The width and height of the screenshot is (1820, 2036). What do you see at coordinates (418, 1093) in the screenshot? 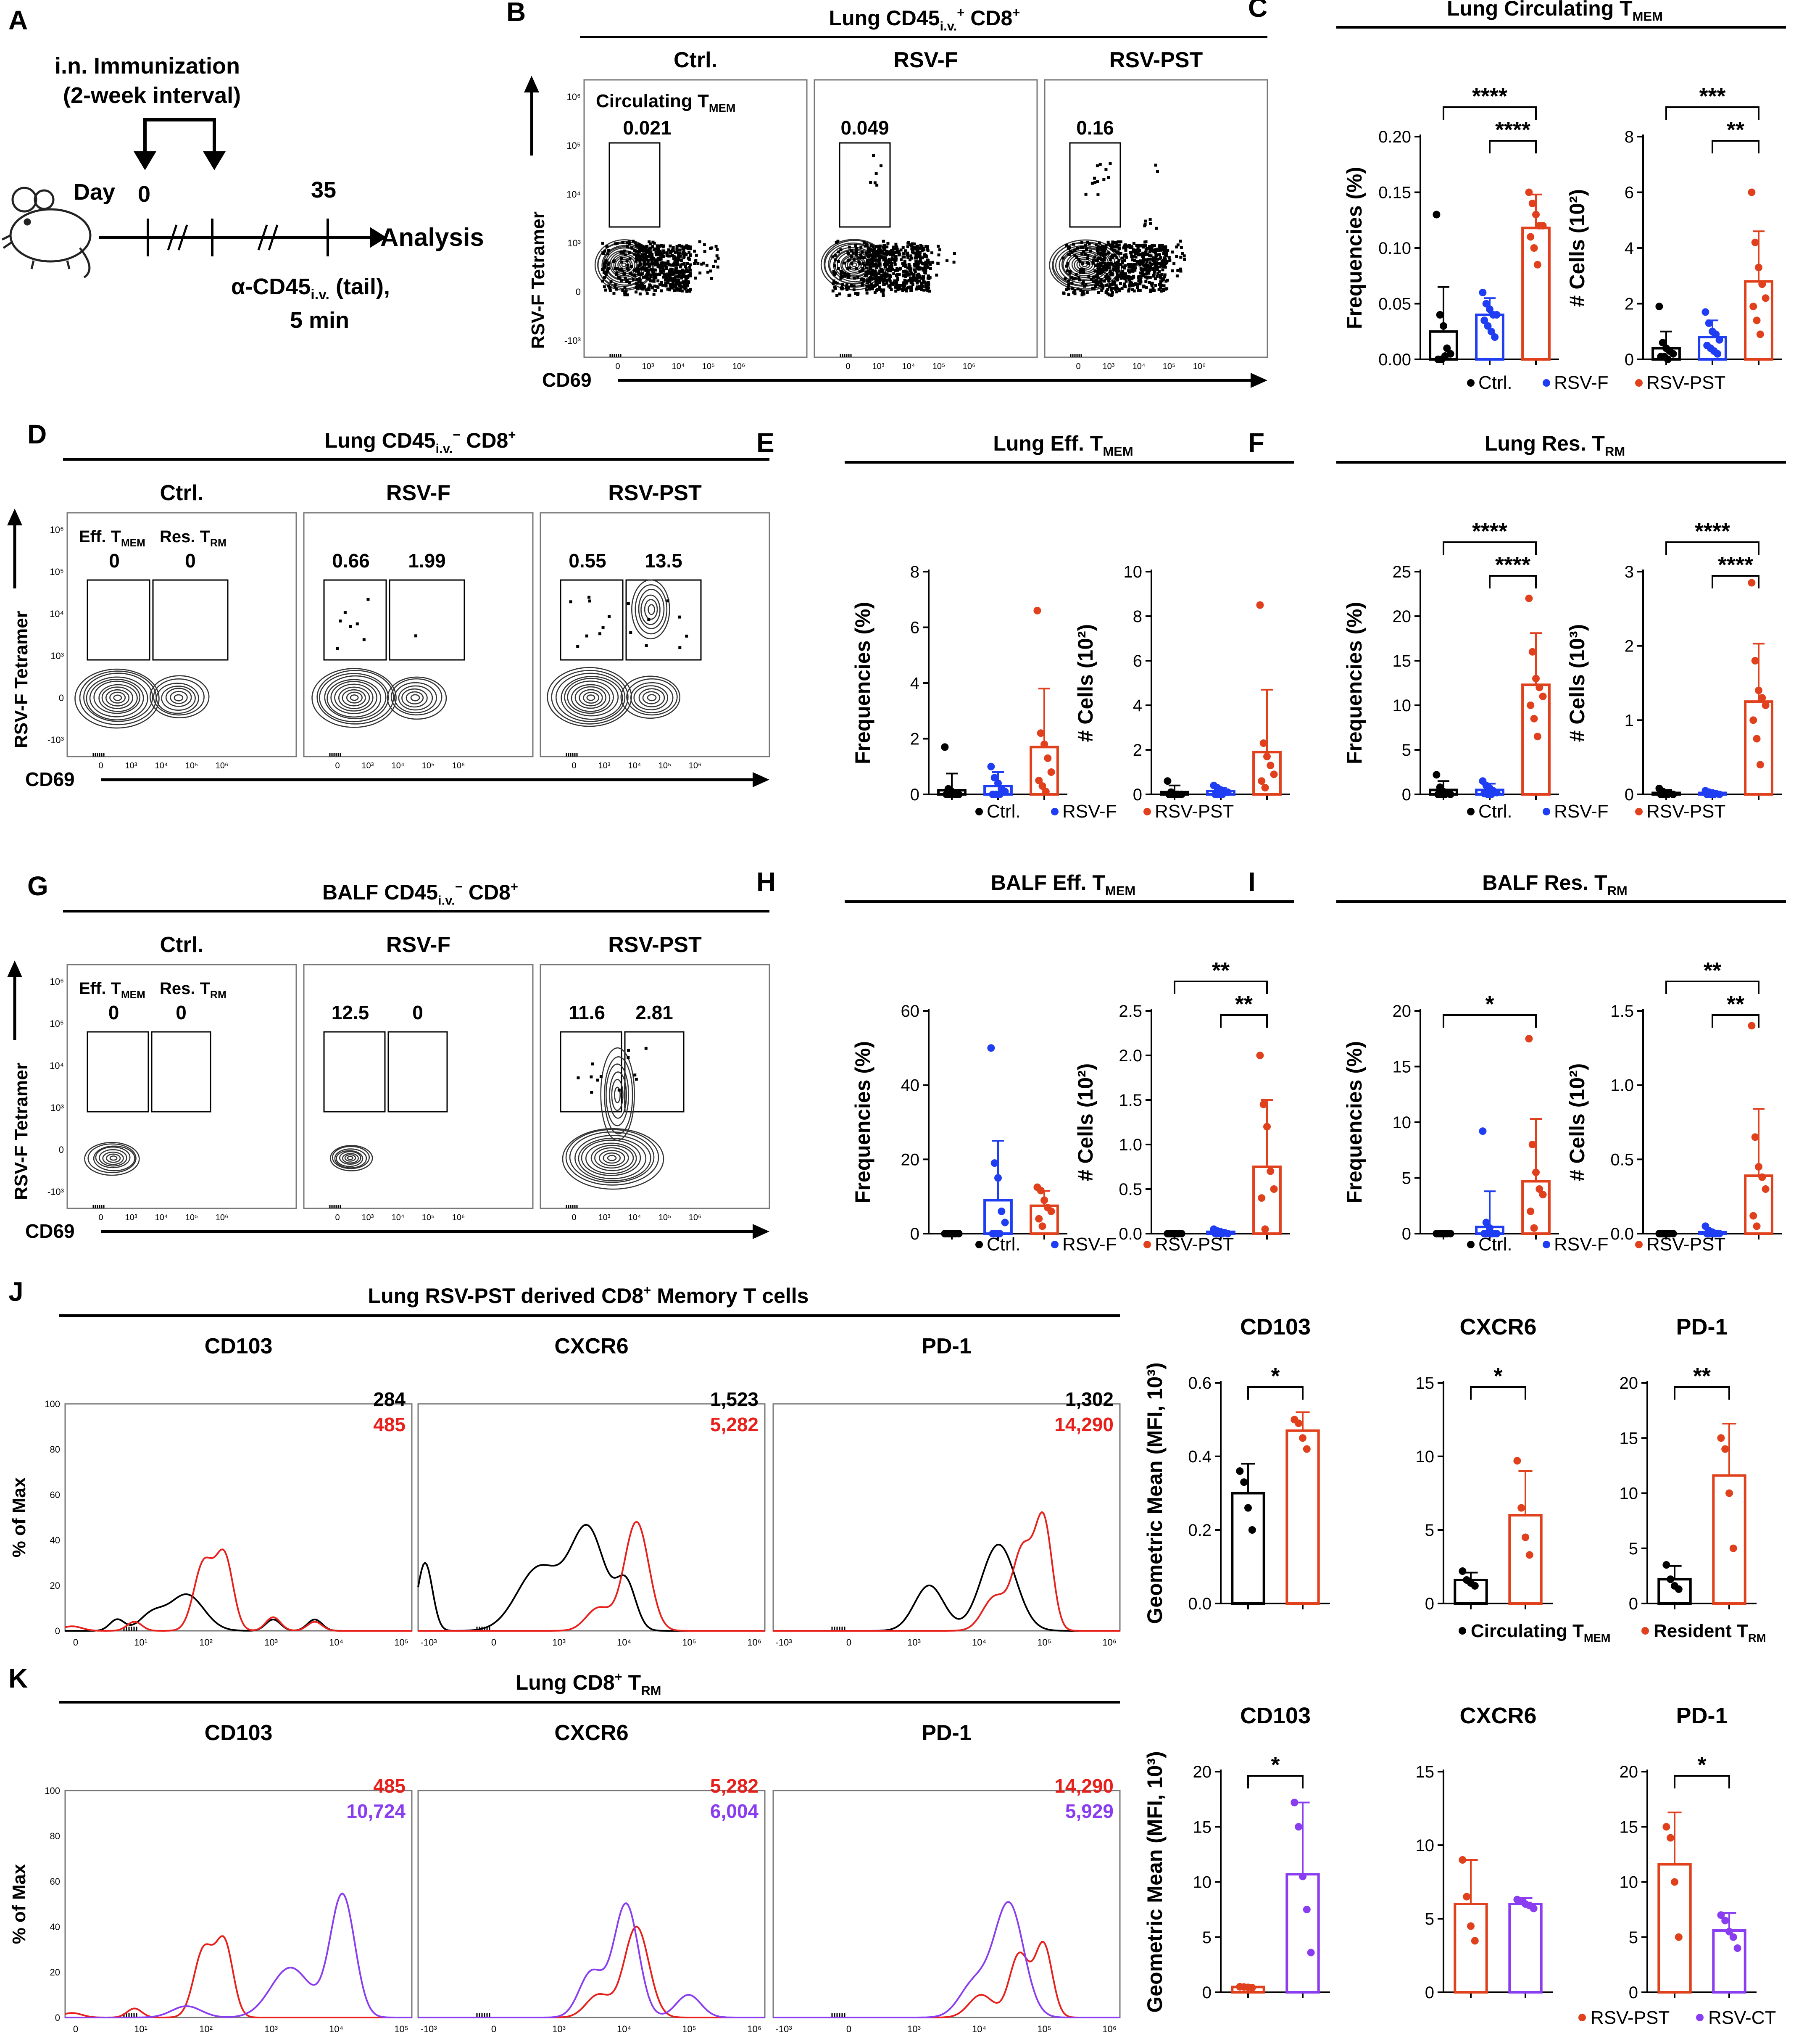
I see `flow-plot-1: 12.5 00 10³ 10⁴ 10⁵ 10⁶` at bounding box center [418, 1093].